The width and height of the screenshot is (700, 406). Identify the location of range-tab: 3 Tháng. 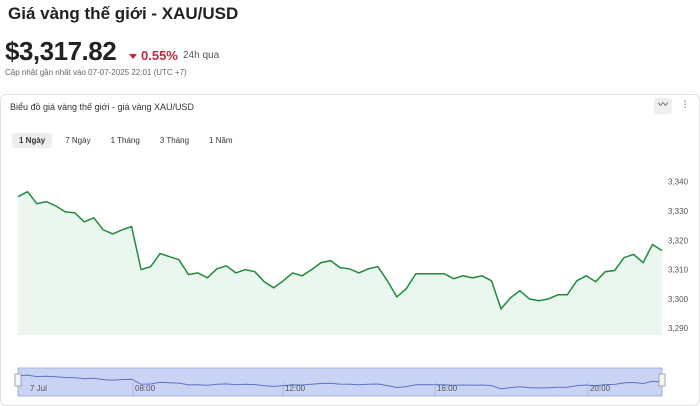
(174, 140).